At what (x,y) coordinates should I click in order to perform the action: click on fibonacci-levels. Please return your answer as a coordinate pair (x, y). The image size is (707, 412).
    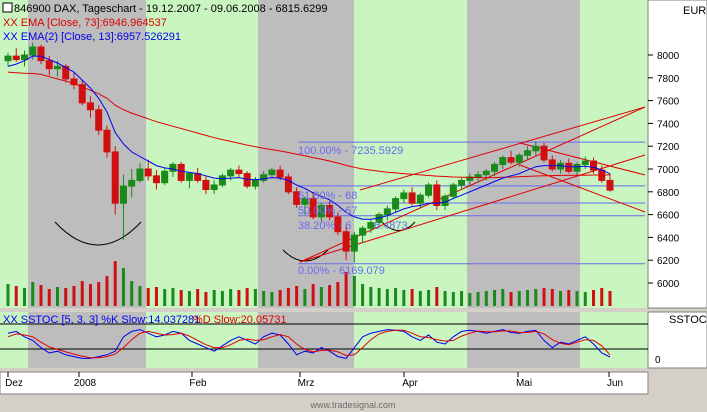
    Looking at the image, I should click on (471, 203).